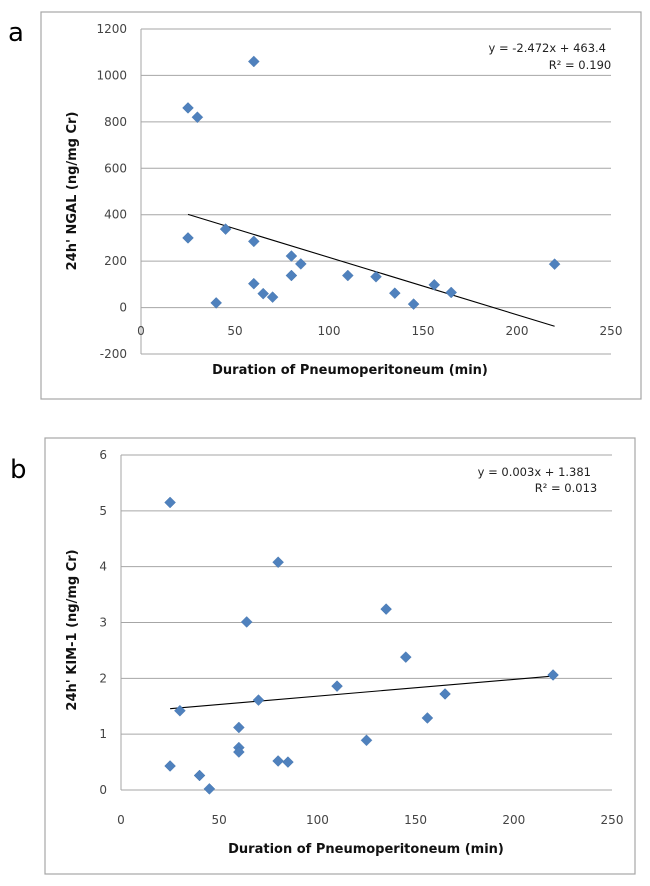 This screenshot has height=886, width=650. I want to click on chart-a-xtick-label: 150, so click(423, 331).